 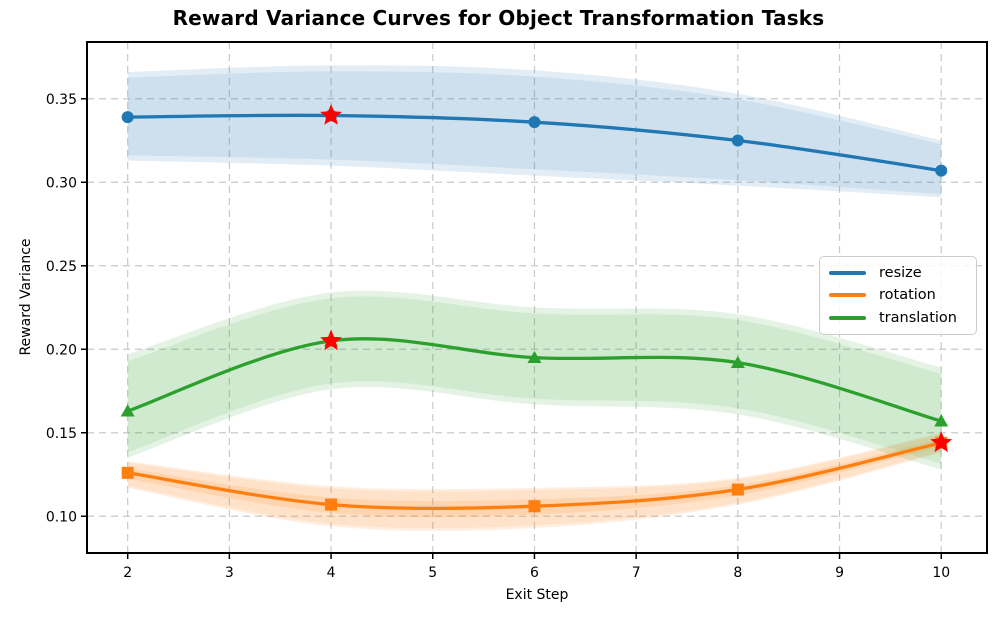 What do you see at coordinates (941, 573) in the screenshot?
I see `x-tick-label: 10` at bounding box center [941, 573].